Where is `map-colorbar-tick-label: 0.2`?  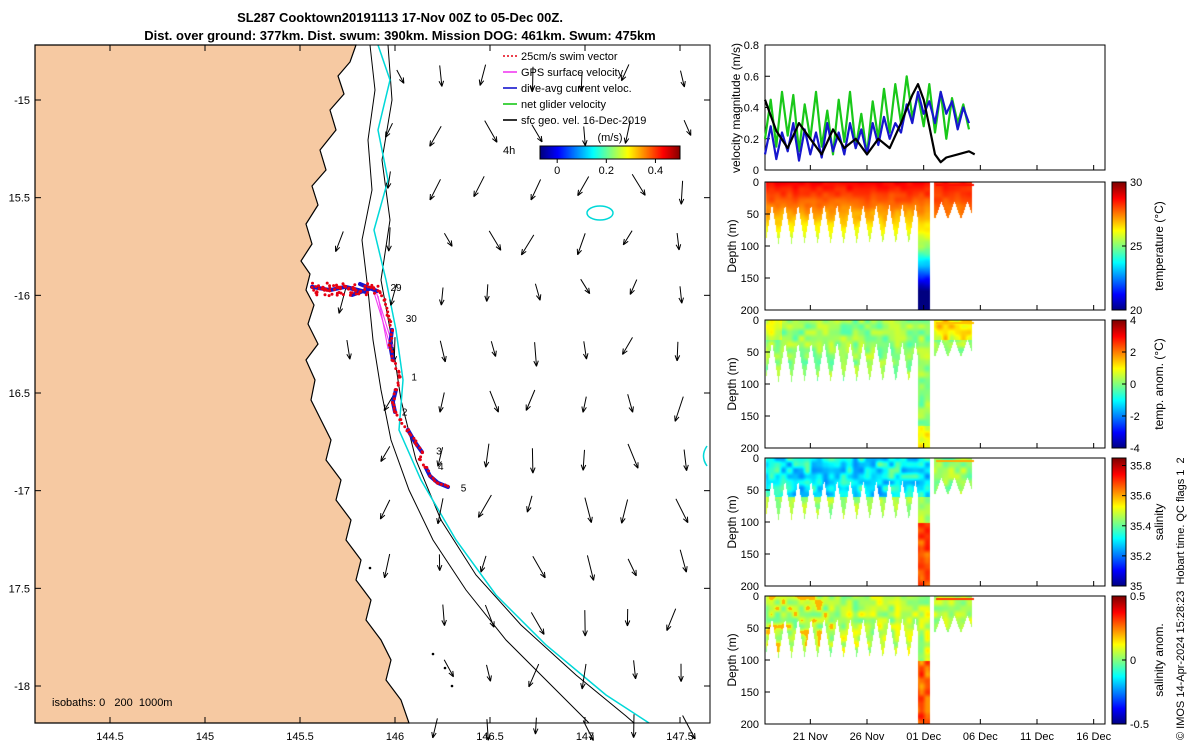 map-colorbar-tick-label: 0.2 is located at coordinates (606, 171).